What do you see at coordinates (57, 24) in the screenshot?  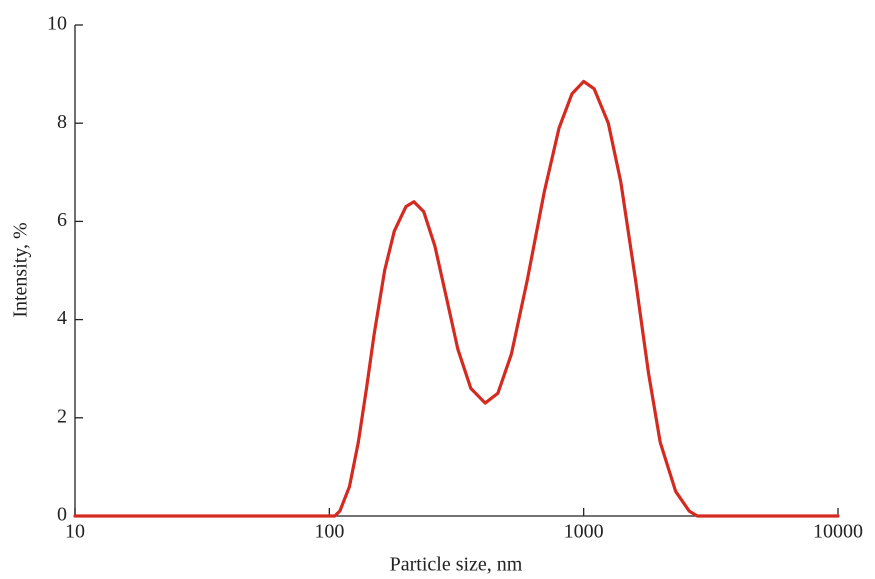 I see `y-tick-label: 10` at bounding box center [57, 24].